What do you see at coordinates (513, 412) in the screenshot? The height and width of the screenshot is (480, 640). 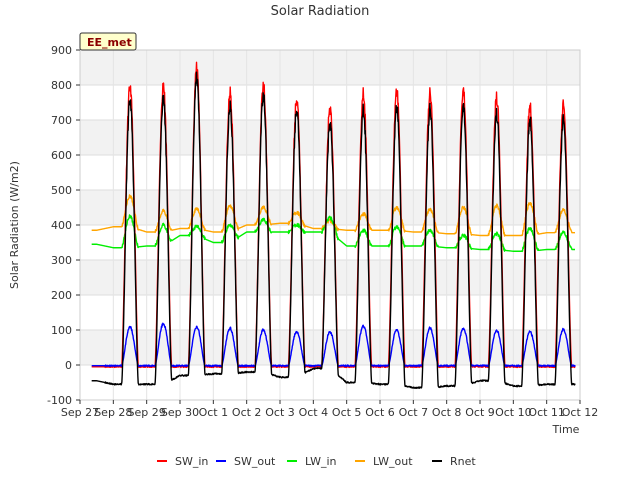 I see `x-tick-label: Oct 10` at bounding box center [513, 412].